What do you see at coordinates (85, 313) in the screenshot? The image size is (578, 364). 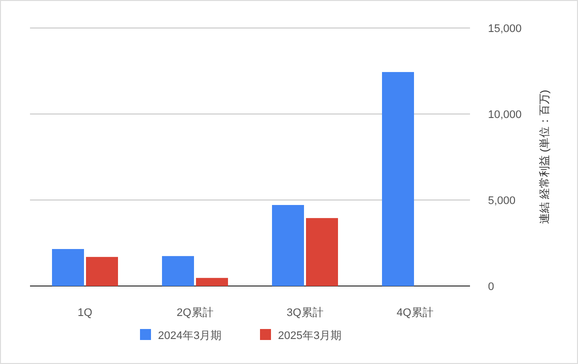 I see `x-tick-label: 1Q` at bounding box center [85, 313].